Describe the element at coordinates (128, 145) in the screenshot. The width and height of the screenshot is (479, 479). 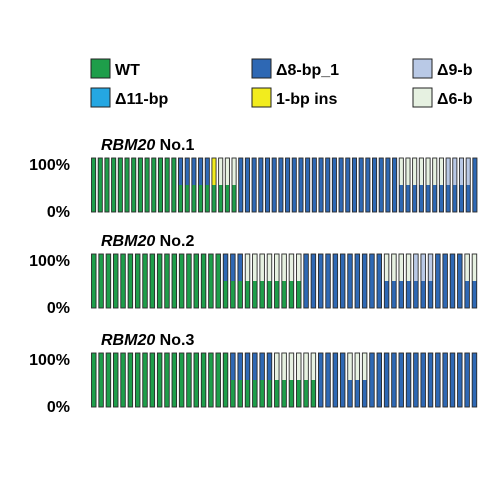
I see `panel-title-gene: RBM20` at that location.